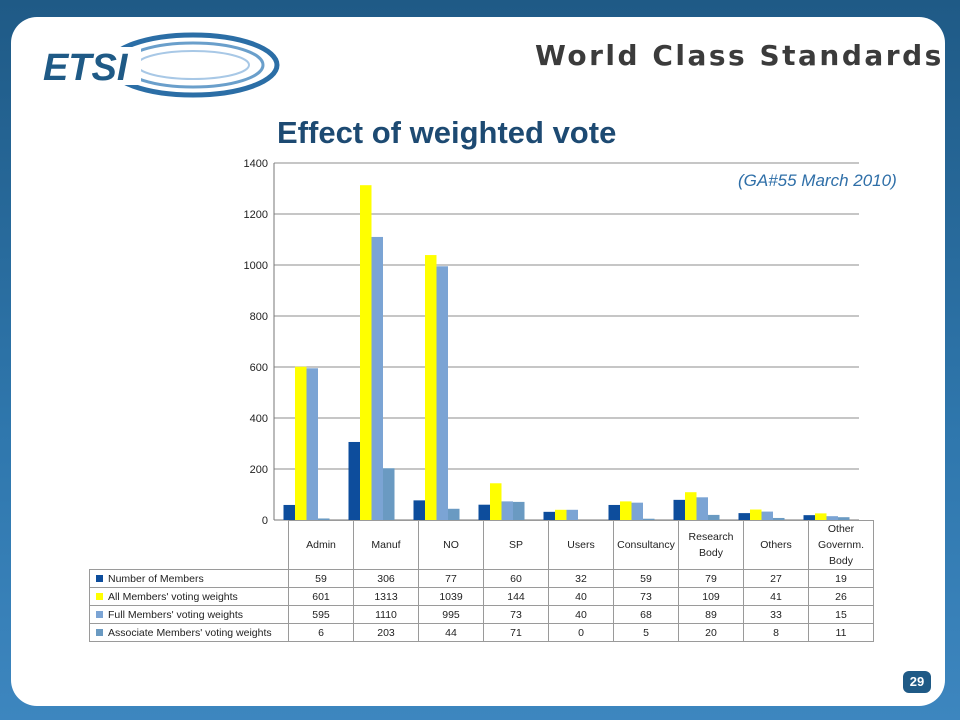  I want to click on data-label: 27, so click(776, 578).